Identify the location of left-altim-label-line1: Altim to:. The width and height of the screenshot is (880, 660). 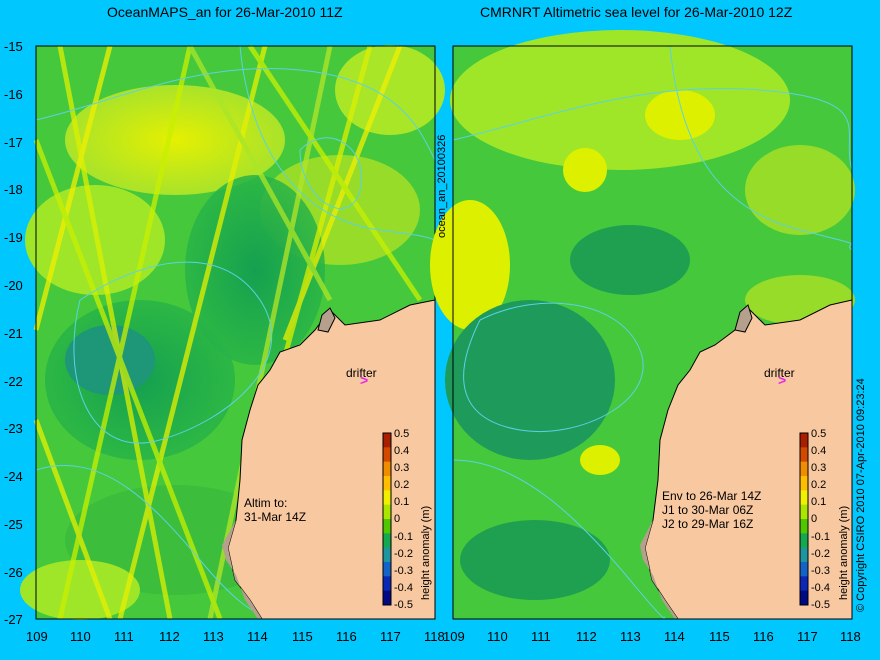
(266, 503).